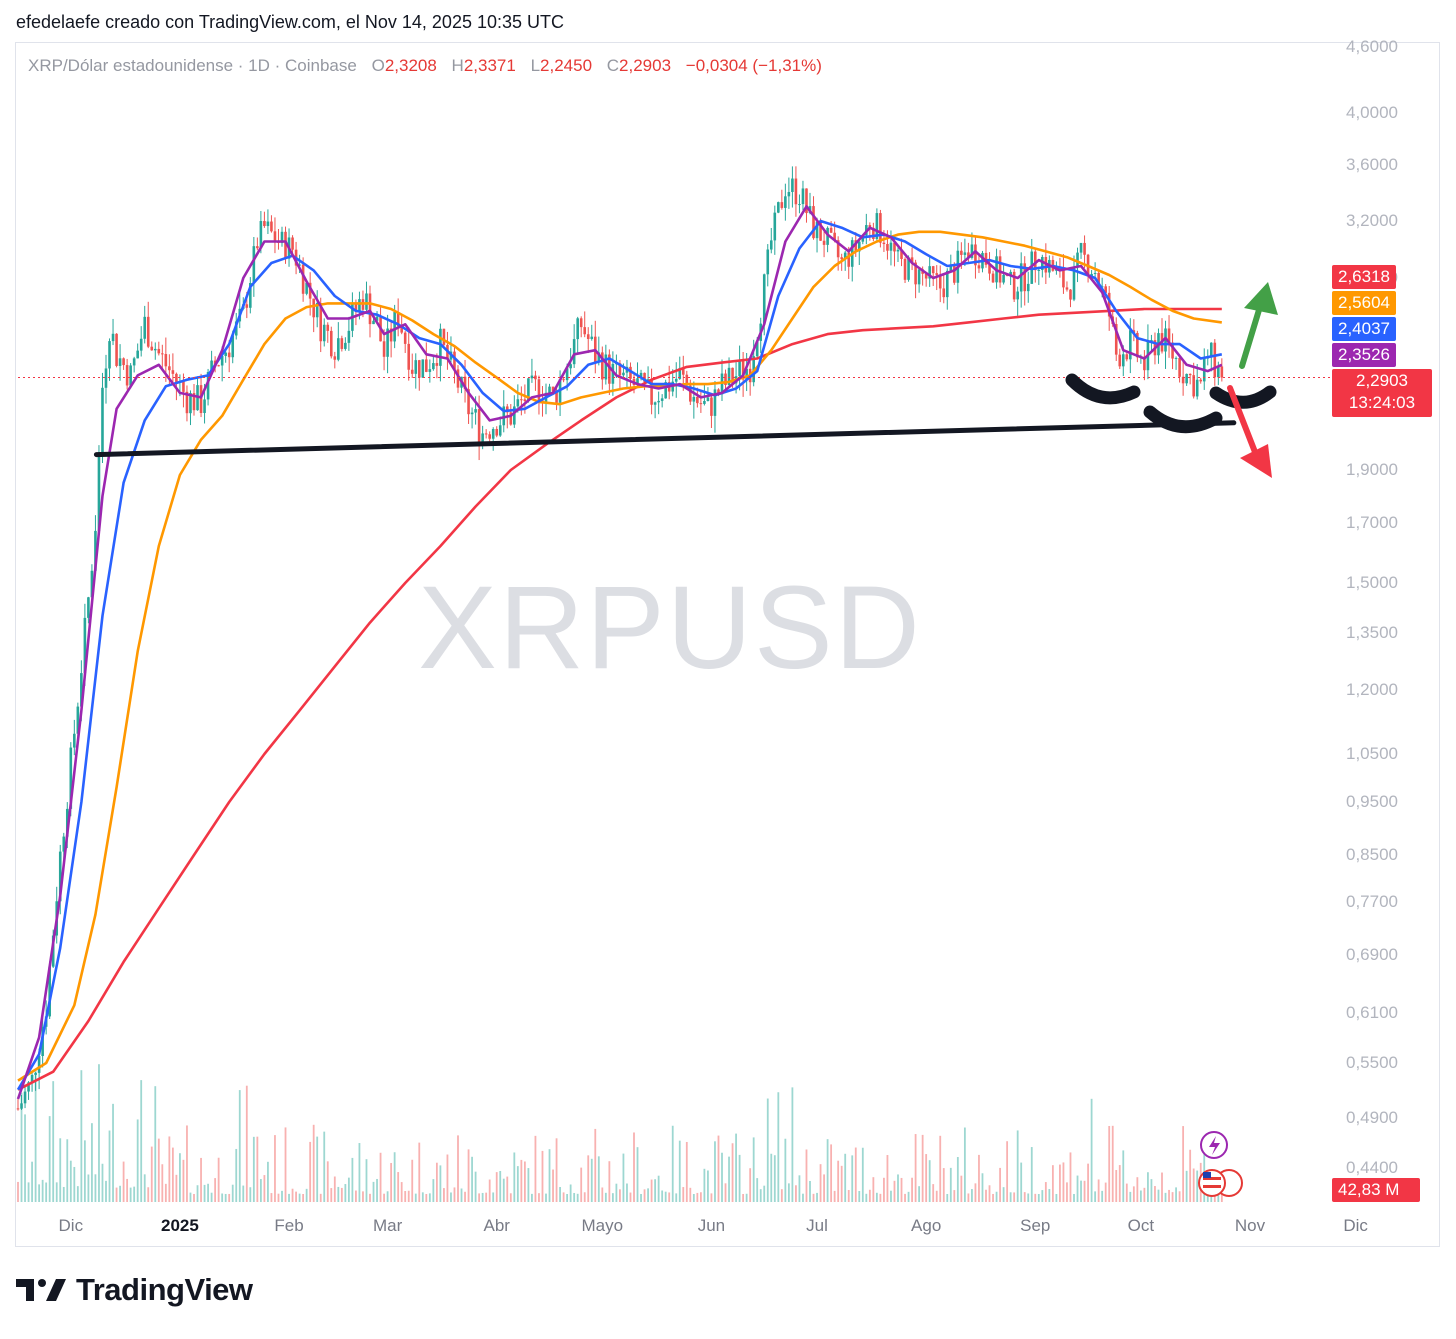 This screenshot has height=1339, width=1456. What do you see at coordinates (1372, 954) in the screenshot?
I see `price-tick-label: 0,6900` at bounding box center [1372, 954].